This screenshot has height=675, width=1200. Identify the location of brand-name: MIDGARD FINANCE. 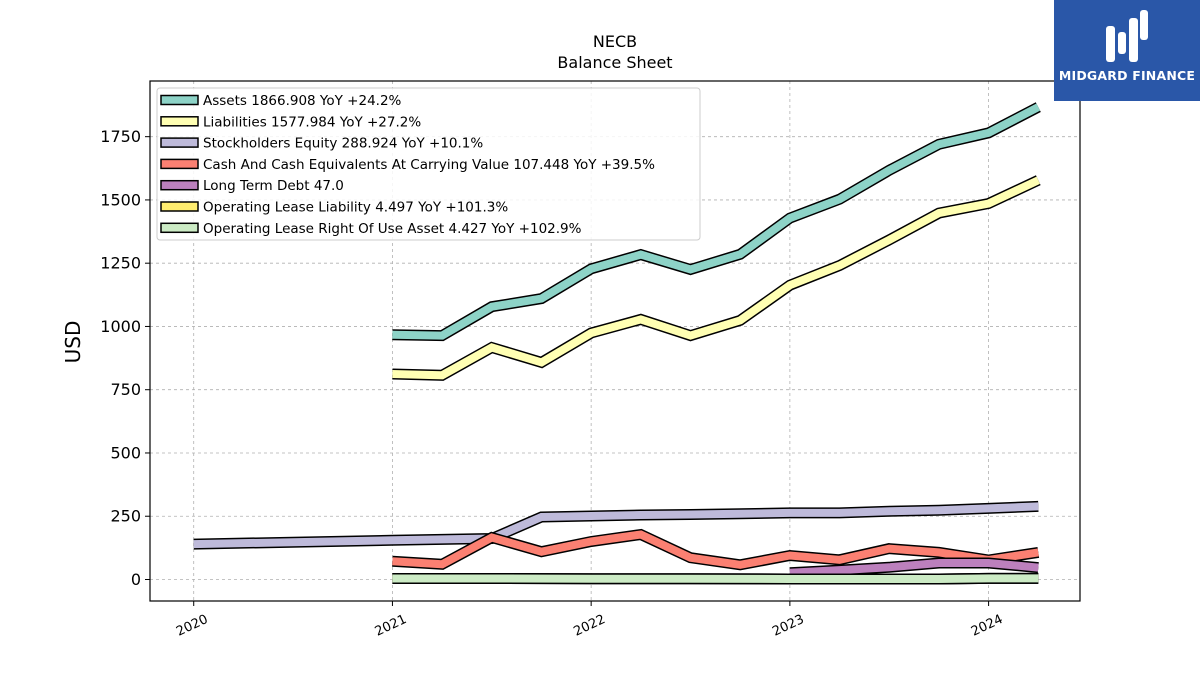
(1127, 75).